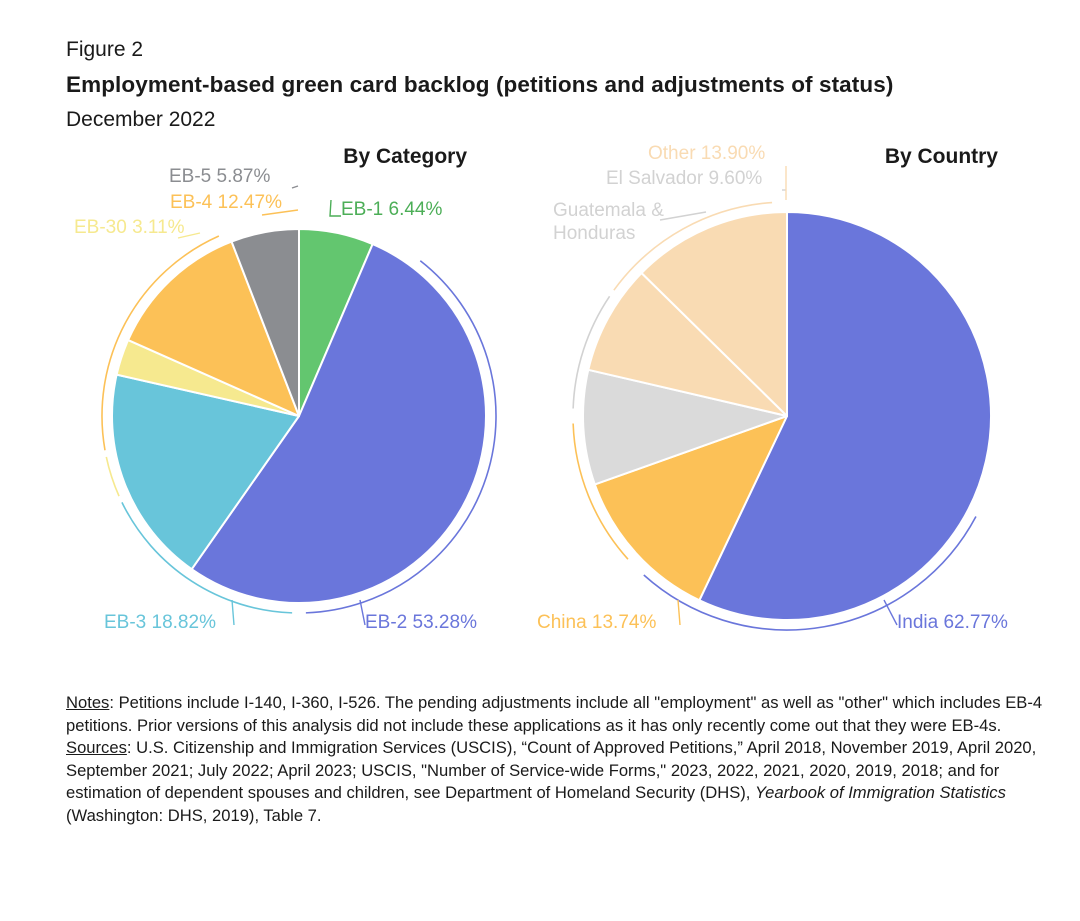 Image resolution: width=1080 pixels, height=921 pixels. Describe the element at coordinates (890, 612) in the screenshot. I see `country-leader-india` at that location.